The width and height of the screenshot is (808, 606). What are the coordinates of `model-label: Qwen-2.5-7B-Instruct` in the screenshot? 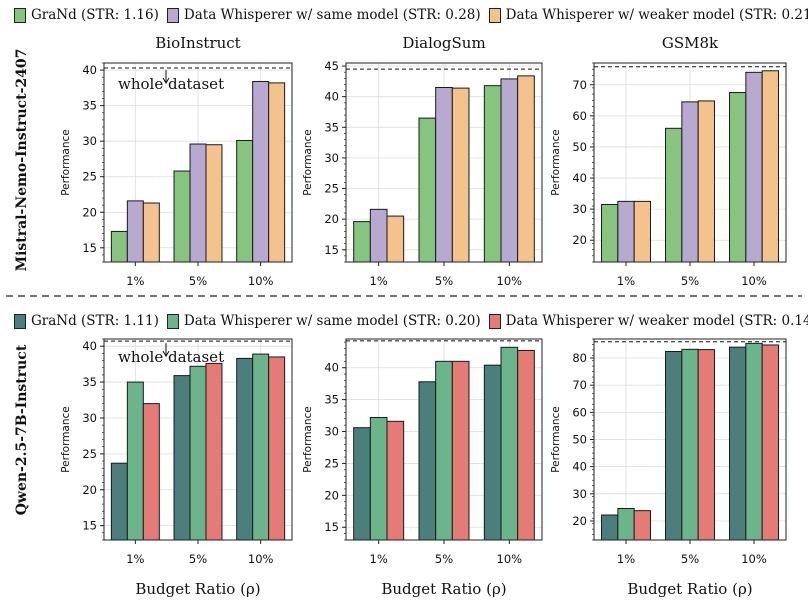 It's located at (22, 429).